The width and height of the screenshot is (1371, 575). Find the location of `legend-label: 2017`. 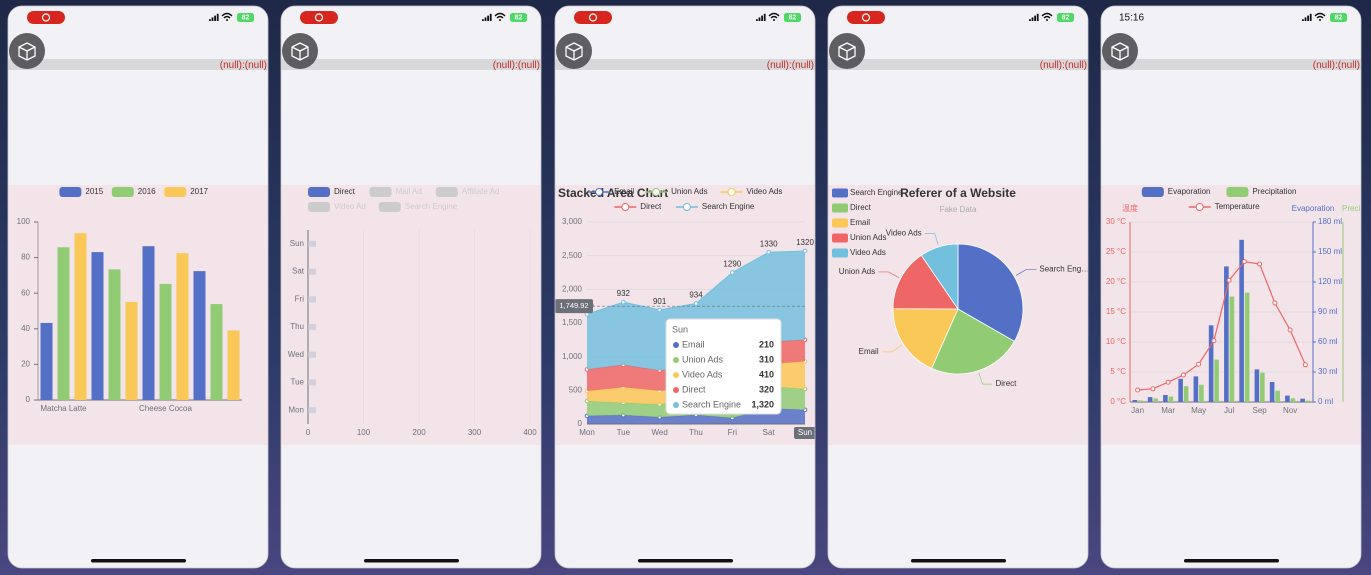

legend-label: 2017 is located at coordinates (199, 191).